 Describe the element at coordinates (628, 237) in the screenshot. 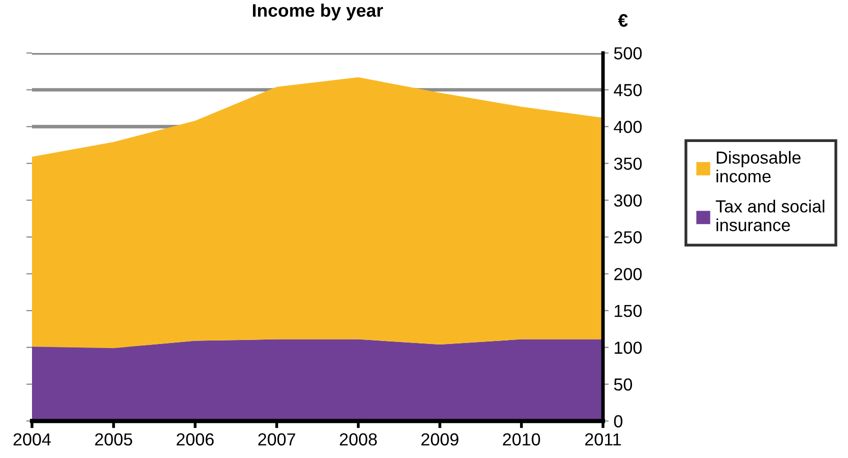

I see `y-tick-label: 250` at that location.